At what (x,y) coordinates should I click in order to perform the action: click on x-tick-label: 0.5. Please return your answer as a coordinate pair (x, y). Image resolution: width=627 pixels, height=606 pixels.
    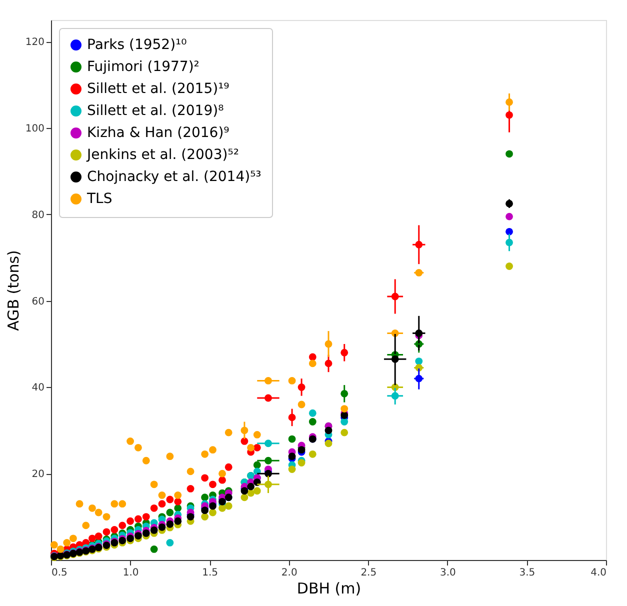
    Looking at the image, I should click on (60, 573).